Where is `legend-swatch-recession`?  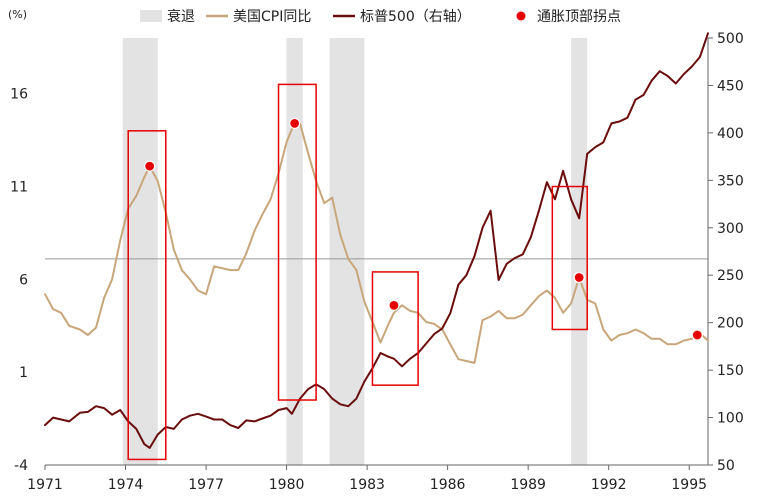 legend-swatch-recession is located at coordinates (151, 16).